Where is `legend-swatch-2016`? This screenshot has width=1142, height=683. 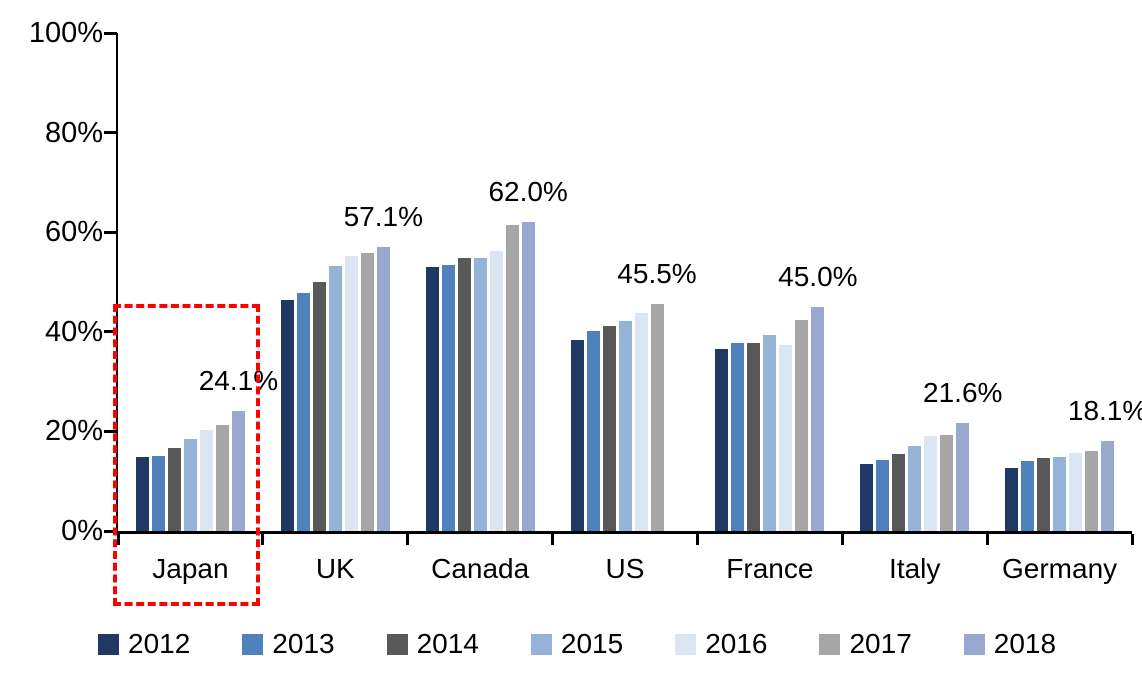
legend-swatch-2016 is located at coordinates (686, 644).